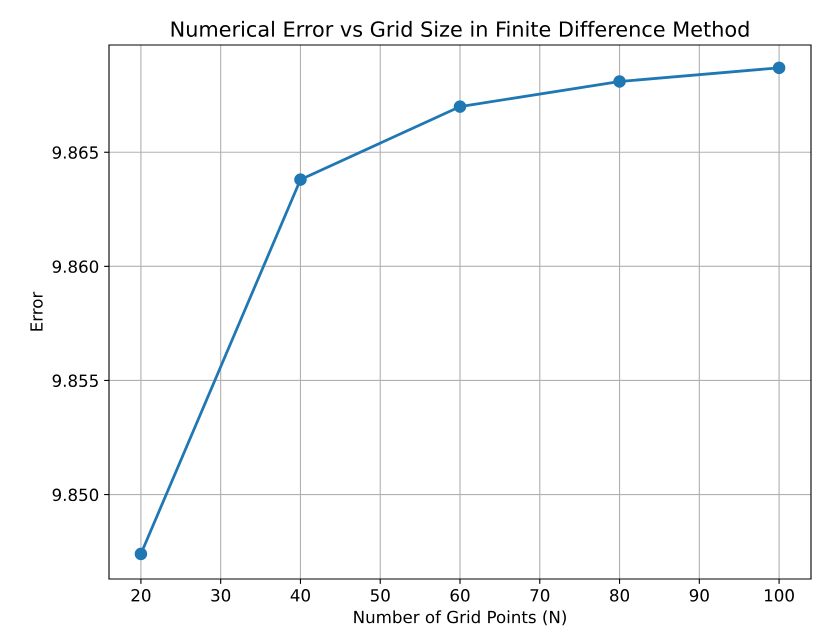  I want to click on y-tick-label: 9.860, so click(75, 266).